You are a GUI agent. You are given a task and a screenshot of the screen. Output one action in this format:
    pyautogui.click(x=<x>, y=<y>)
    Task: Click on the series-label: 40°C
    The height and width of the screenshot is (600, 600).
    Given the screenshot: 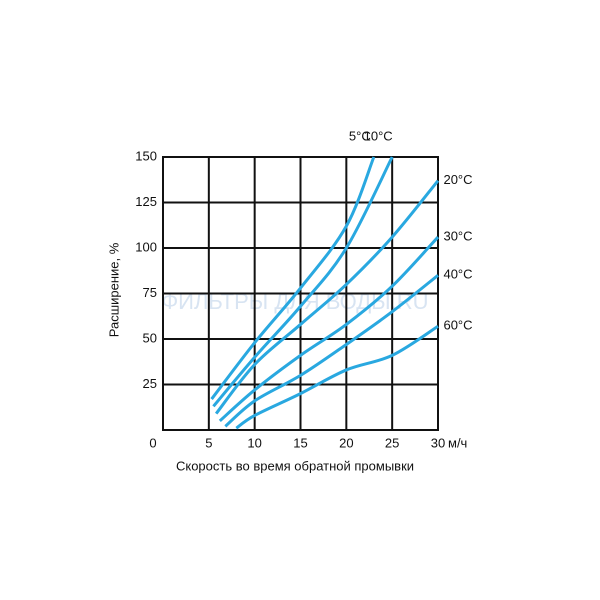 What is the action you would take?
    pyautogui.click(x=457, y=274)
    